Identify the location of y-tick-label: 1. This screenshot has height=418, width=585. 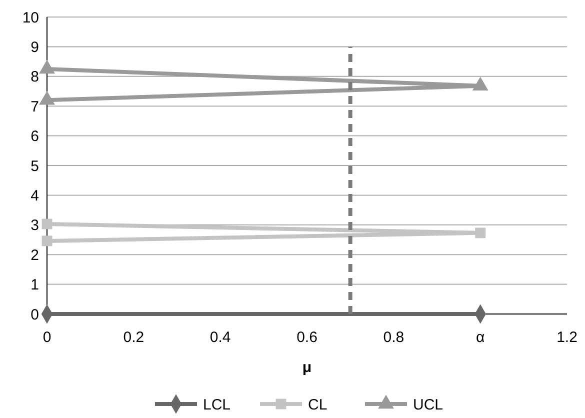
(34, 285).